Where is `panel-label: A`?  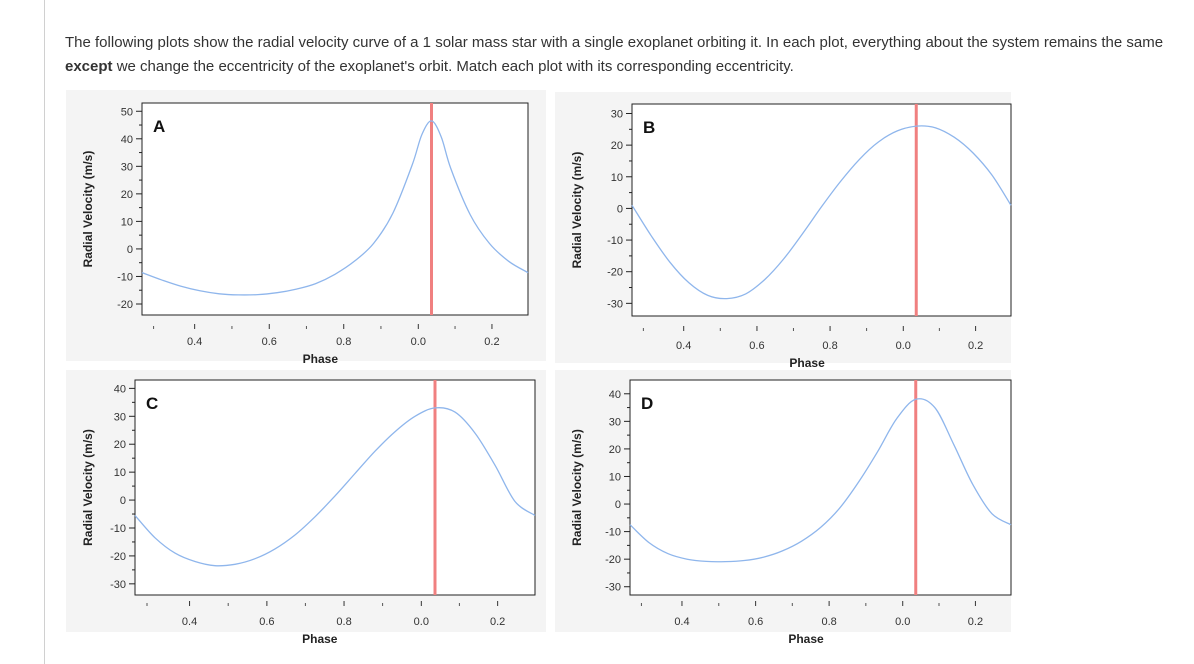
panel-label: A is located at coordinates (159, 126).